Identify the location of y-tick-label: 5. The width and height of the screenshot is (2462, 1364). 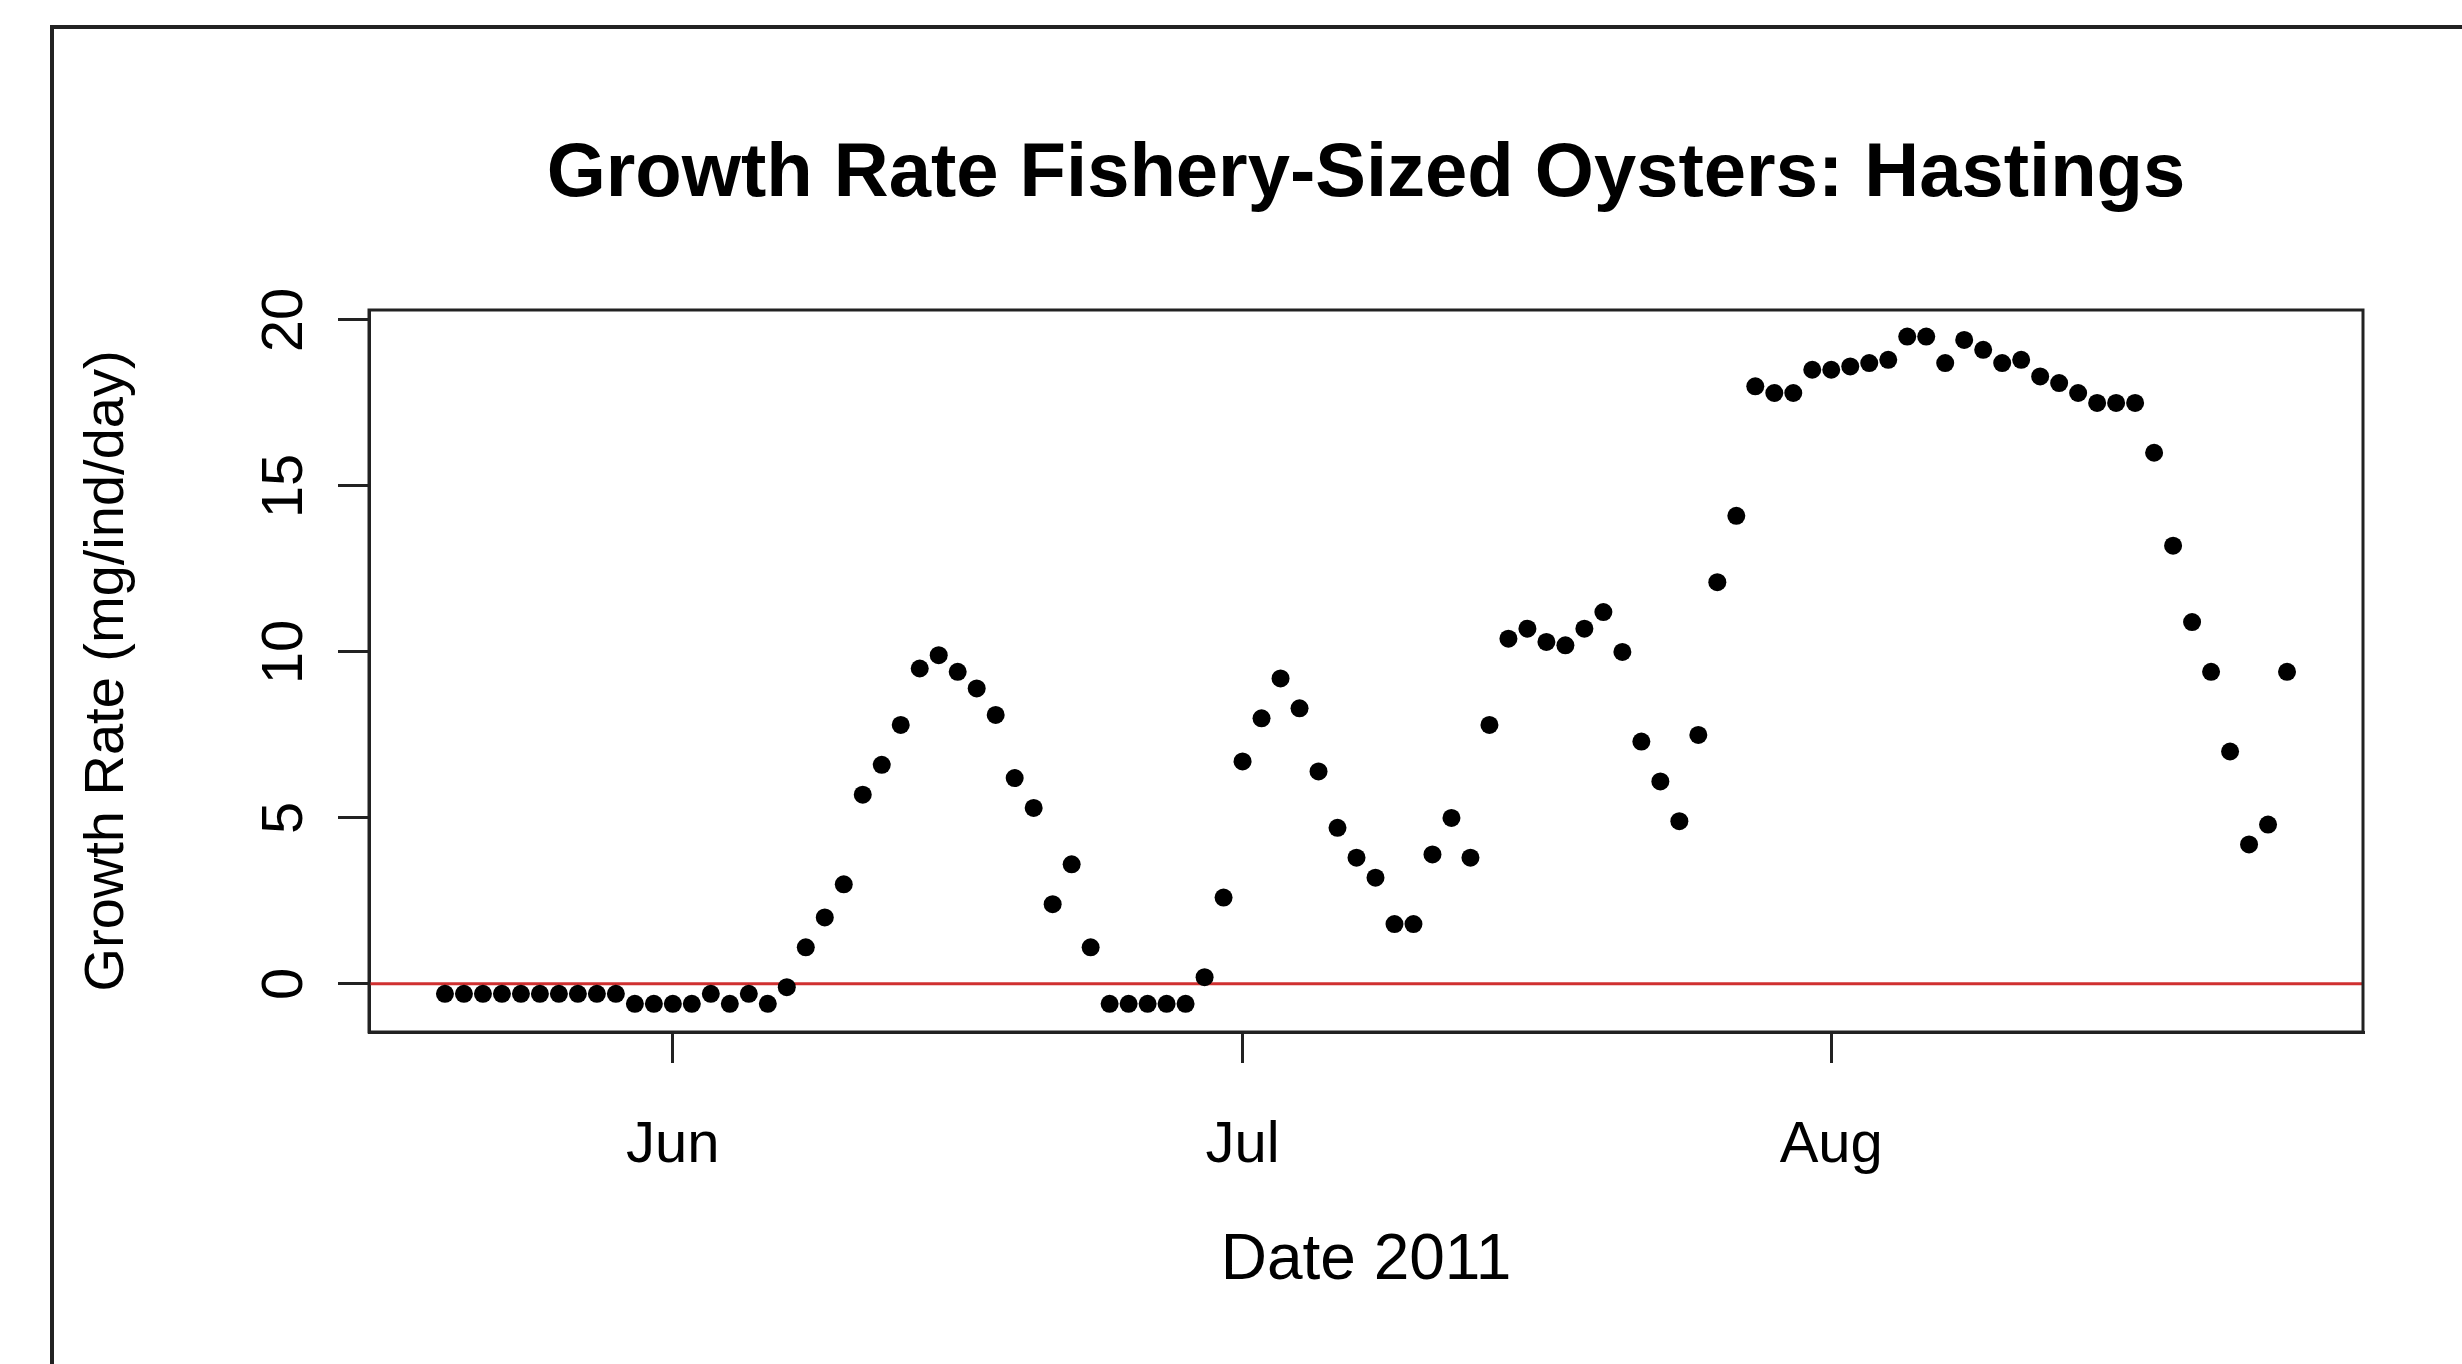
(281, 818).